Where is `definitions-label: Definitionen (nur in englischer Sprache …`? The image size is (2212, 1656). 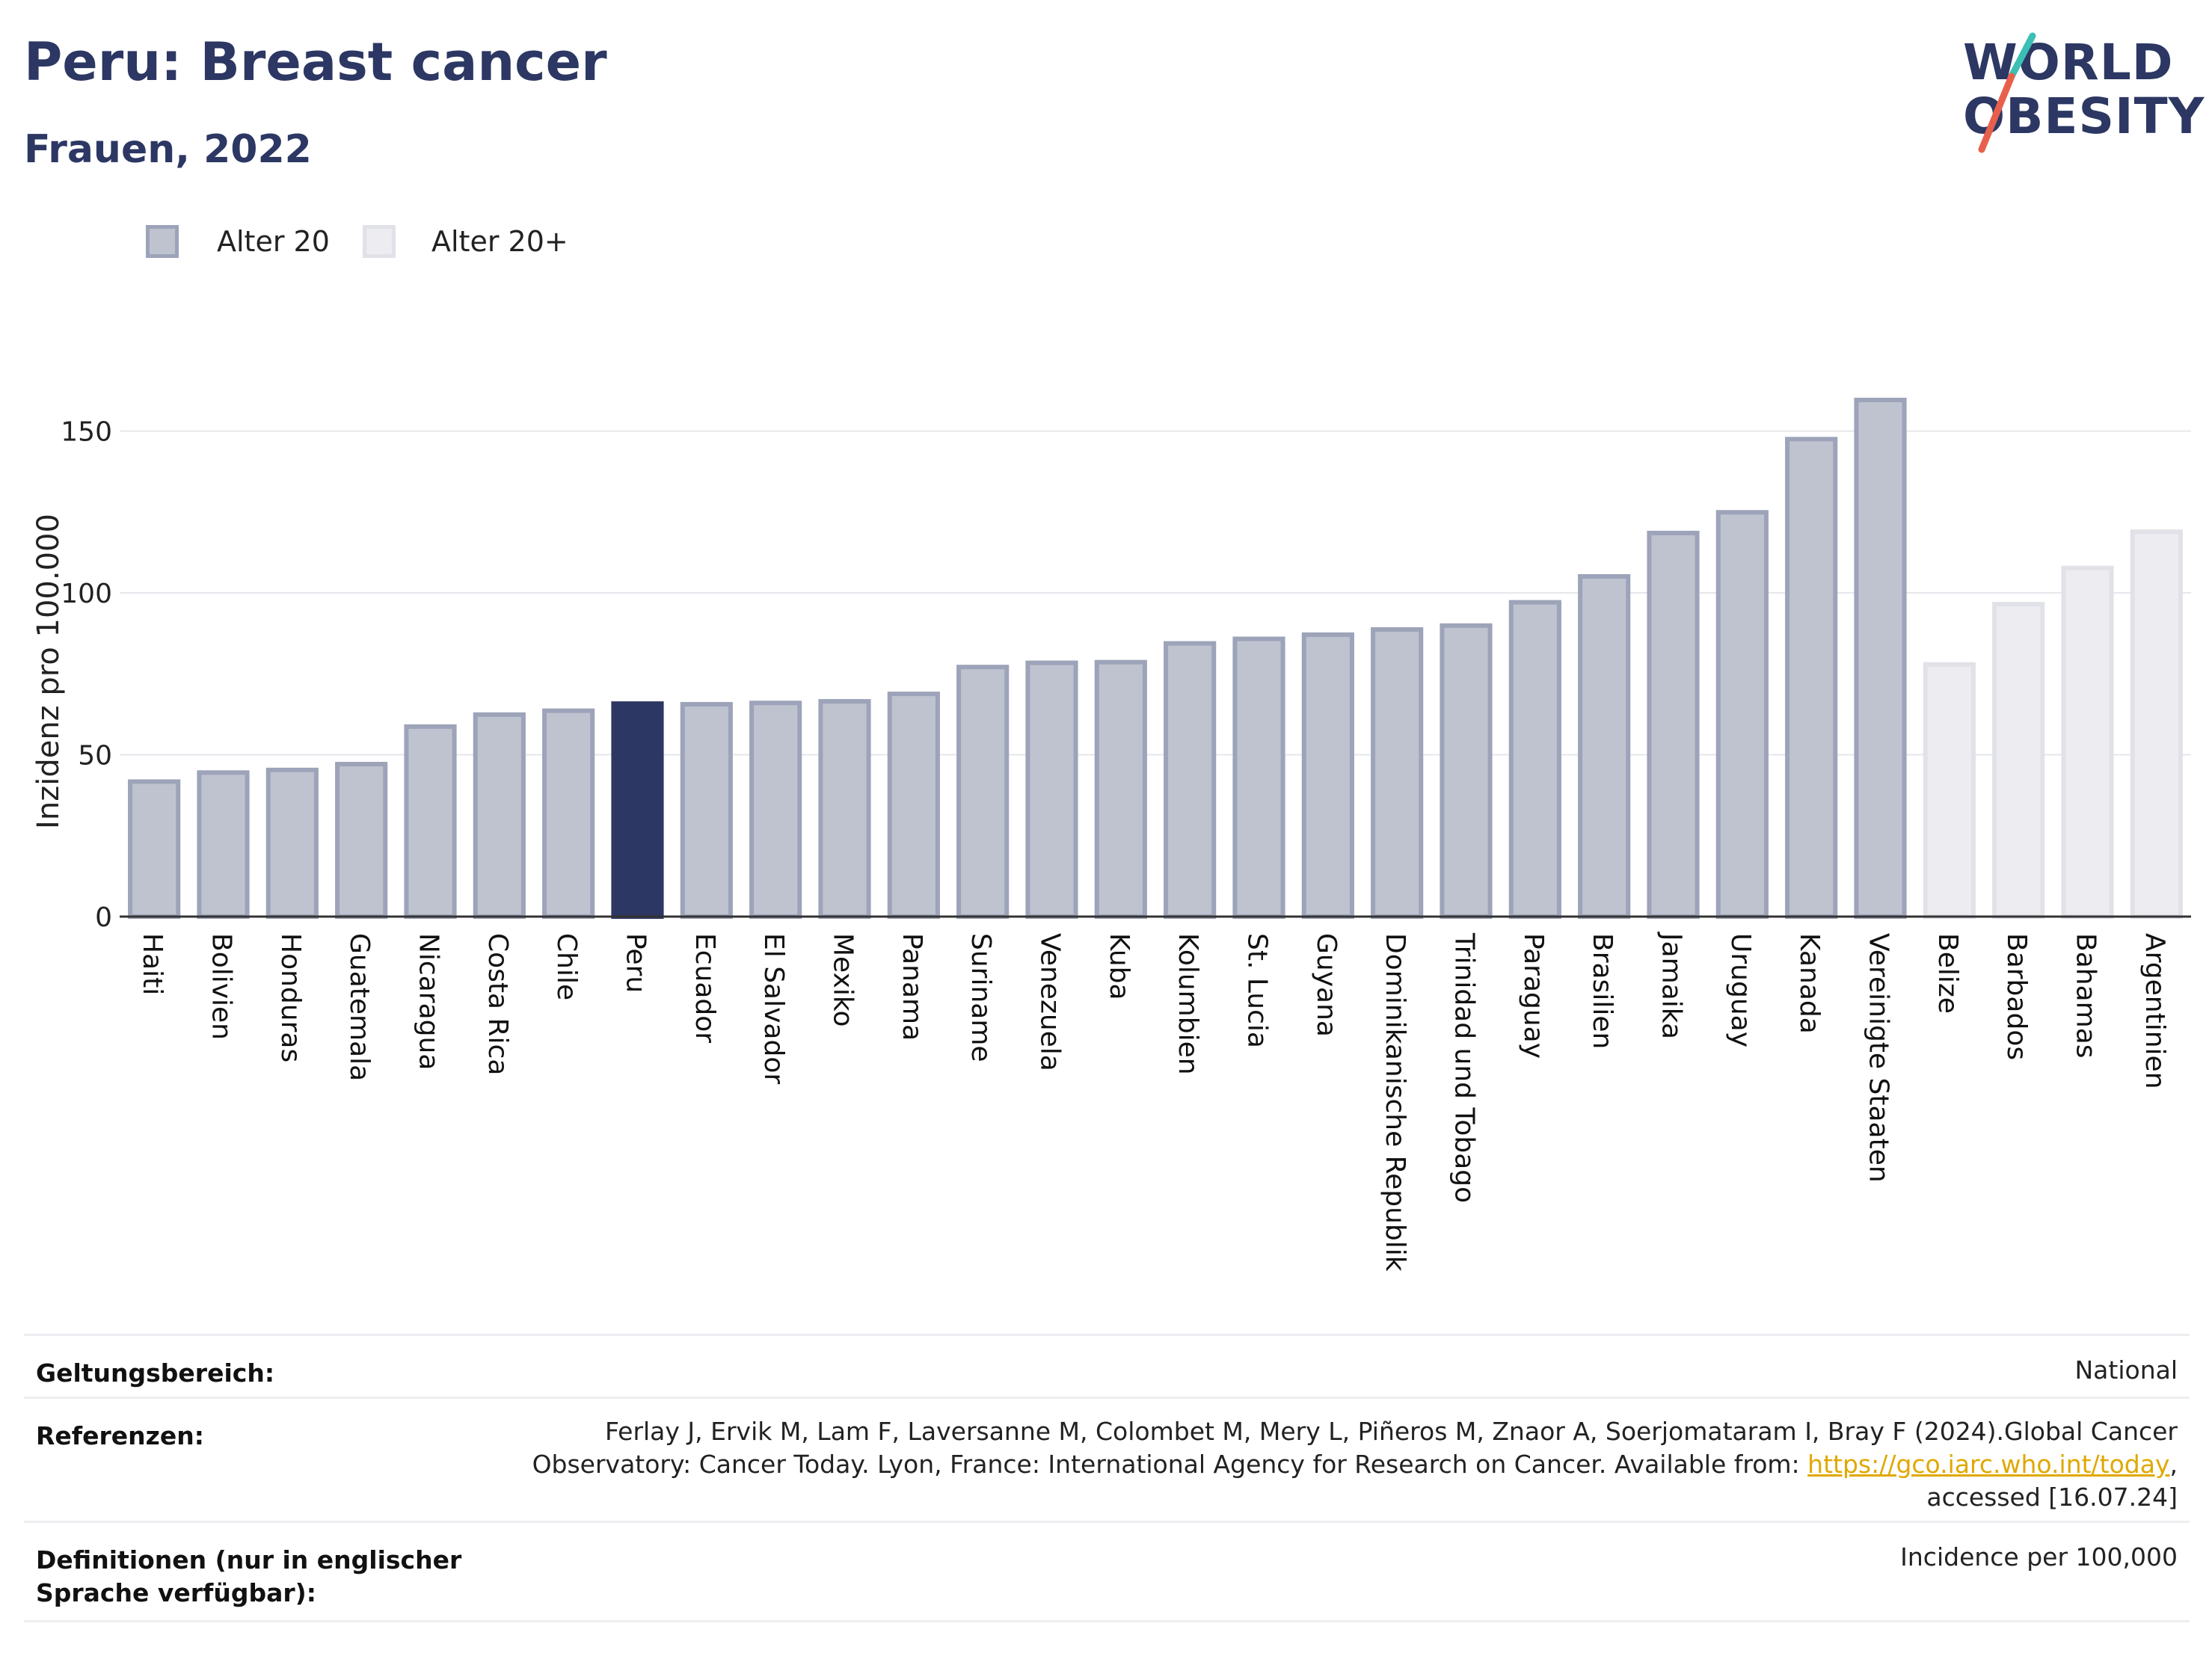
definitions-label: Definitionen (nur in englischer Sprache … is located at coordinates (249, 1576).